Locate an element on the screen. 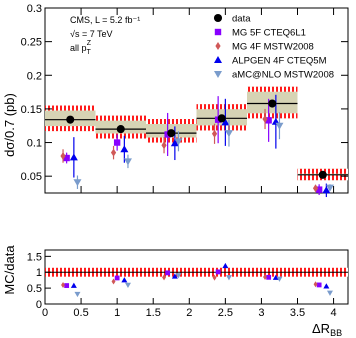 The height and width of the screenshot is (338, 356). ratio-ytick-label-3: 1.5 is located at coordinates (34, 257).